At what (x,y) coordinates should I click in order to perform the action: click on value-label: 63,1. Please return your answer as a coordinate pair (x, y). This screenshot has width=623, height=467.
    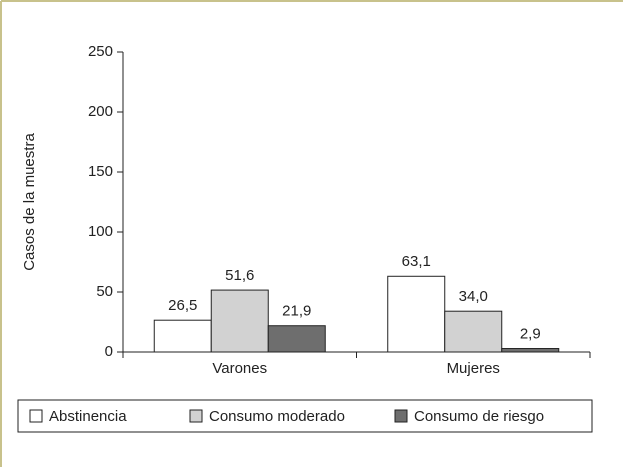
    Looking at the image, I should click on (416, 261).